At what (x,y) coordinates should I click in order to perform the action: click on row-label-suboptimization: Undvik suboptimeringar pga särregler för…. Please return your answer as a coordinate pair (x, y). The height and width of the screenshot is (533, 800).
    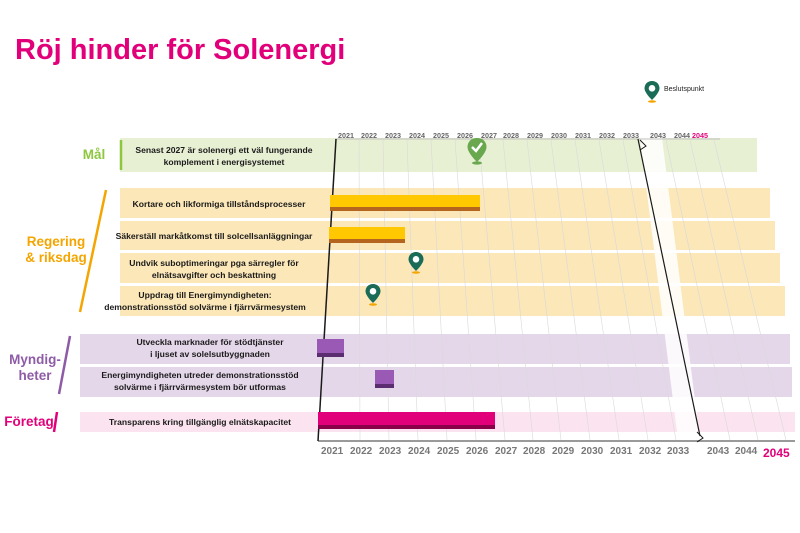
    Looking at the image, I should click on (214, 269).